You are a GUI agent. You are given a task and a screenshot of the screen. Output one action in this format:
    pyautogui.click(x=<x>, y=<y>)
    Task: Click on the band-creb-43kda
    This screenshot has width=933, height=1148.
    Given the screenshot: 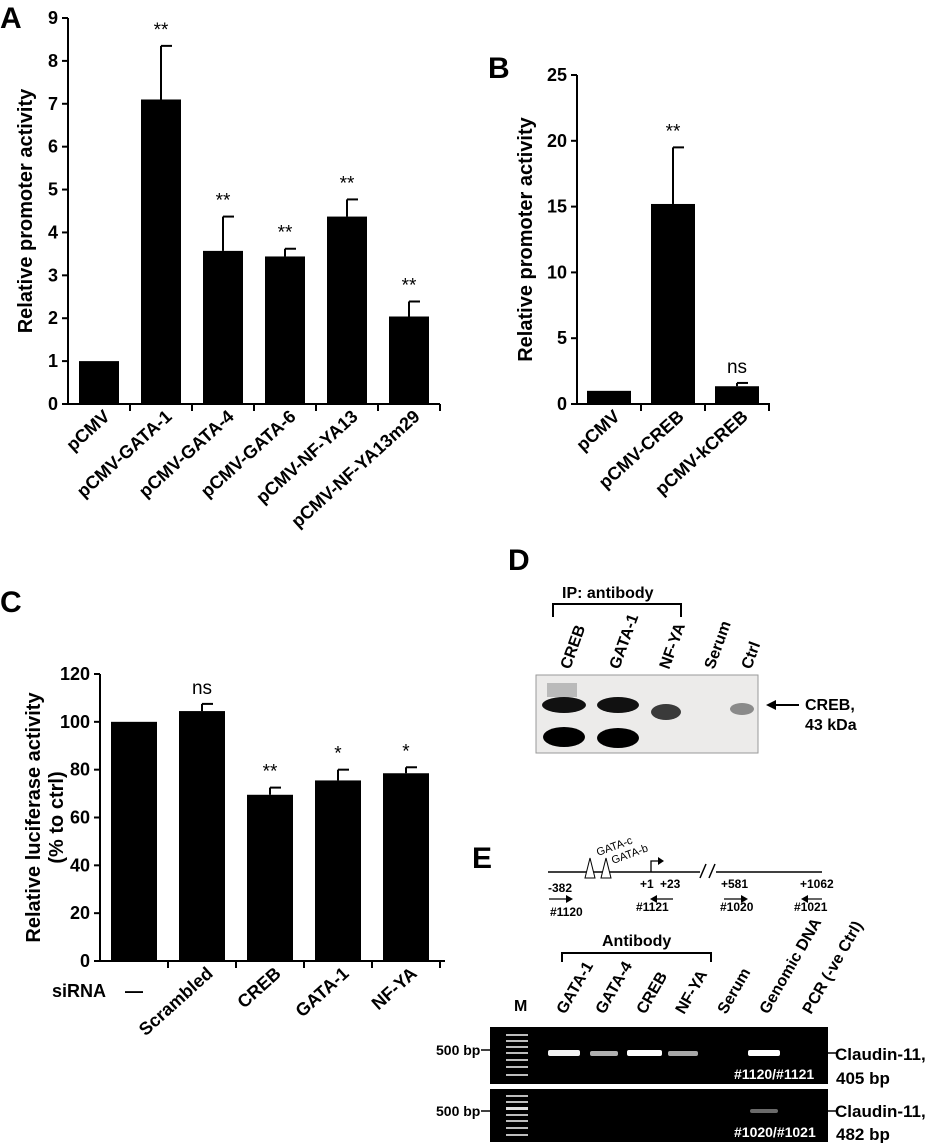 What is the action you would take?
    pyautogui.click(x=564, y=705)
    